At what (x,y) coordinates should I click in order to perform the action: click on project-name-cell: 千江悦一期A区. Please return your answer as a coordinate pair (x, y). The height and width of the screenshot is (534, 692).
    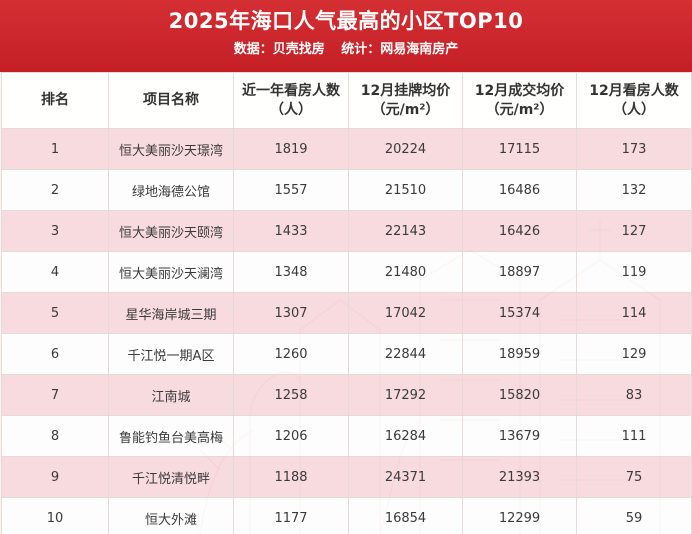
    Looking at the image, I should click on (171, 354).